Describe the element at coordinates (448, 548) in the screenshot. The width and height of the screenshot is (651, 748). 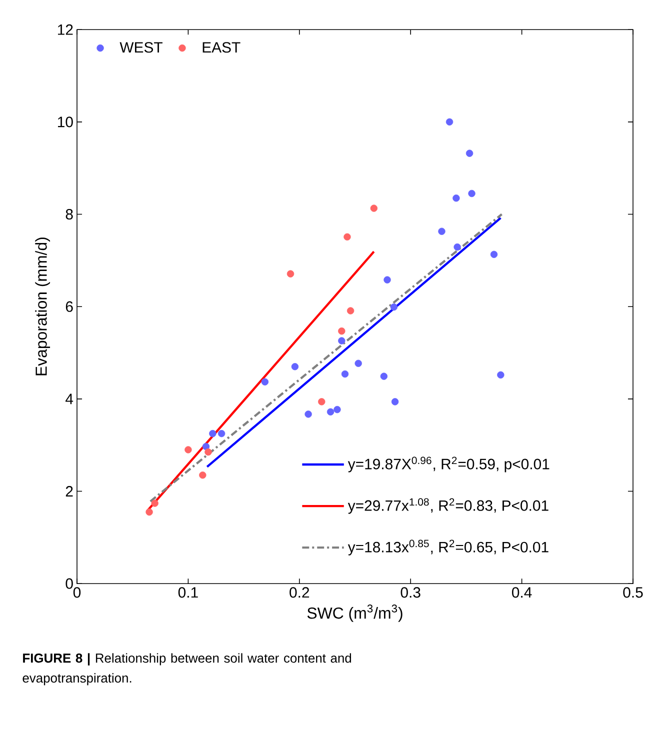
I see `legend-label: y=18.13x$^{0.85}$, R$^{2}$=0.65, P<0.01` at that location.